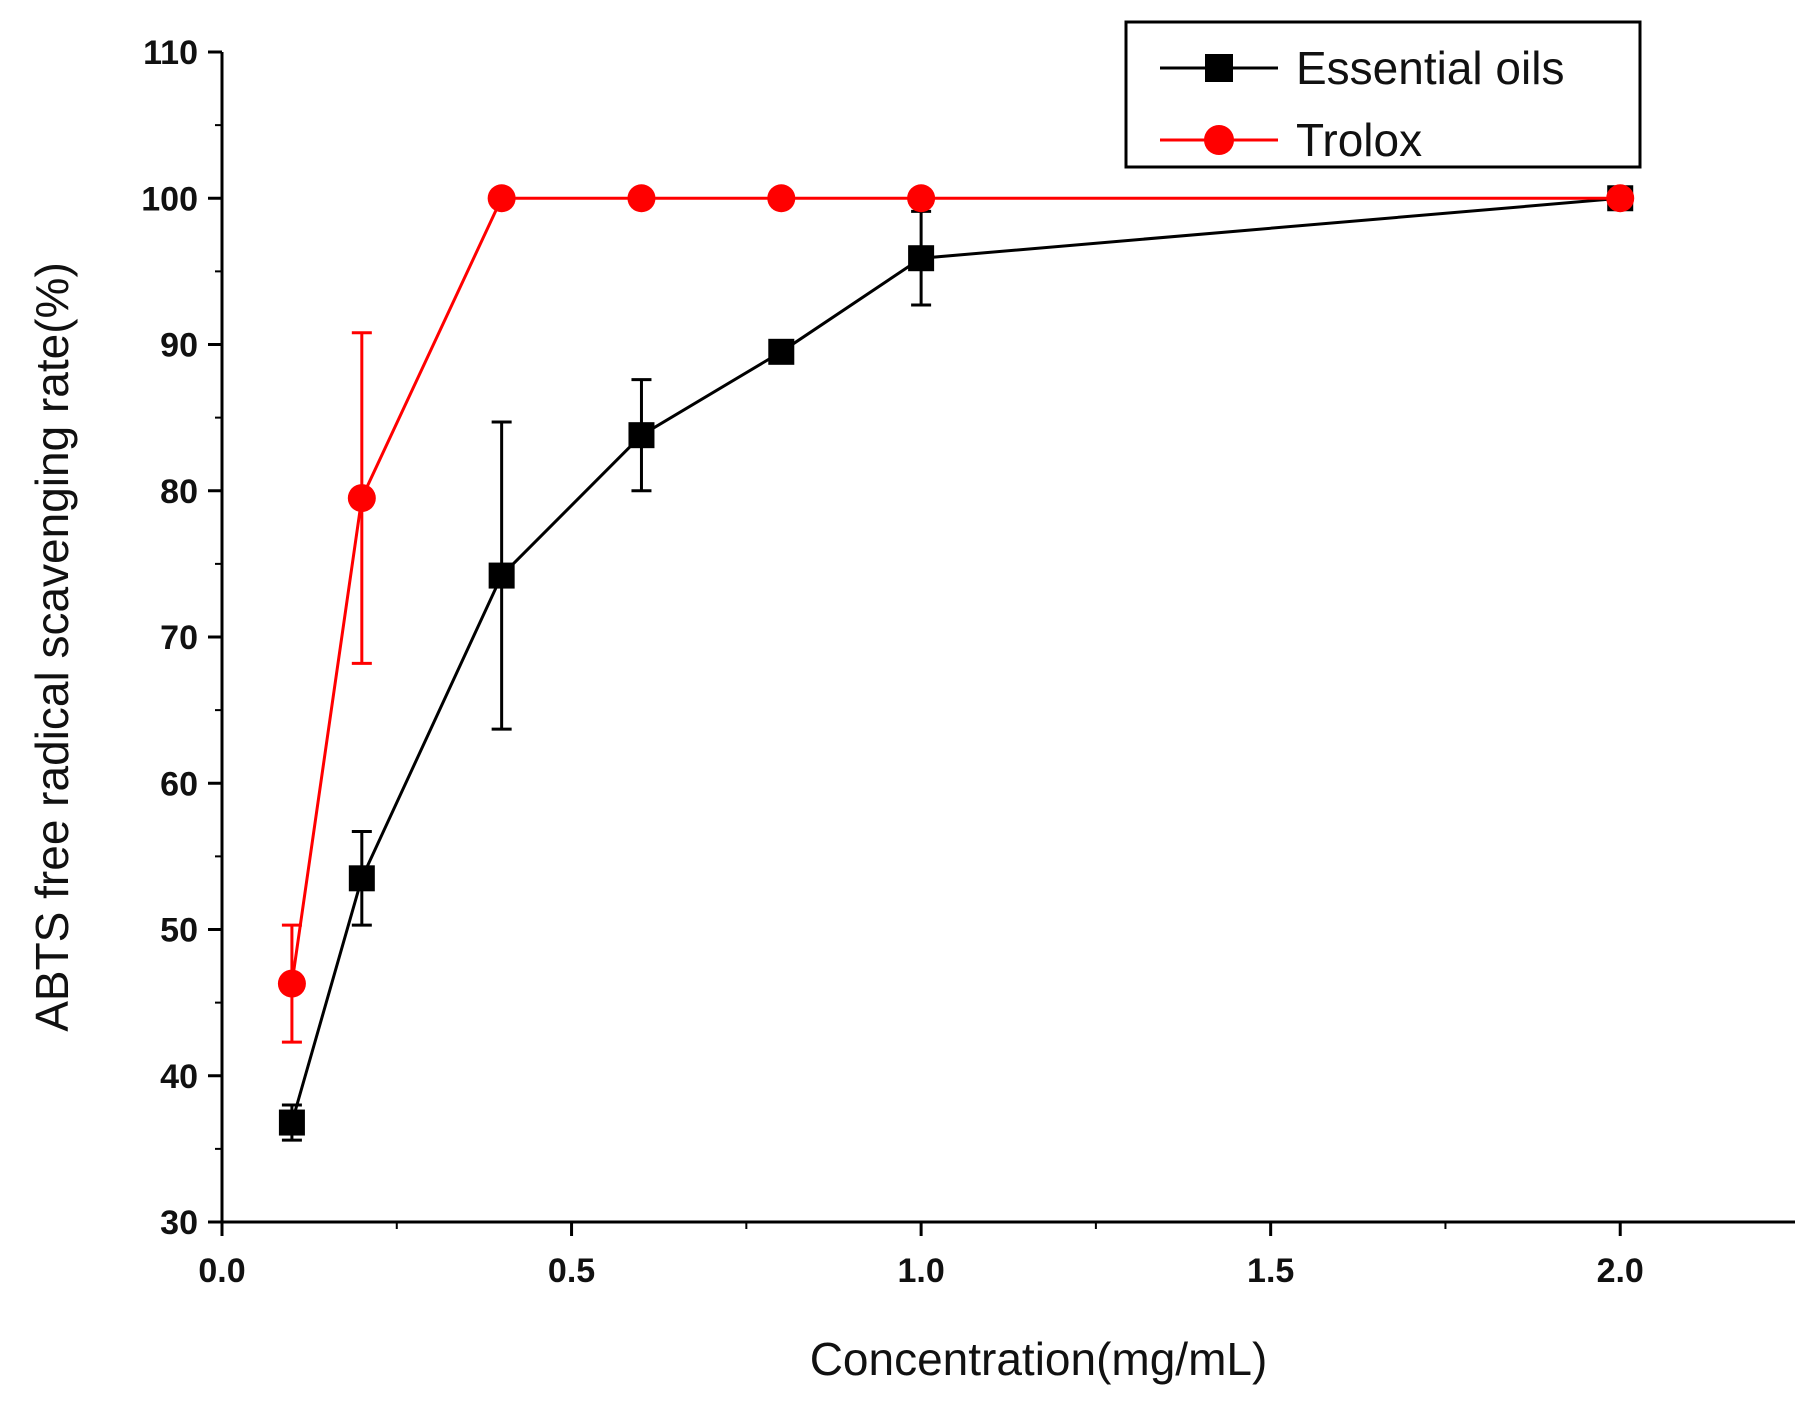 The width and height of the screenshot is (1815, 1413). Describe the element at coordinates (179, 784) in the screenshot. I see `y-tick-label: 60` at that location.